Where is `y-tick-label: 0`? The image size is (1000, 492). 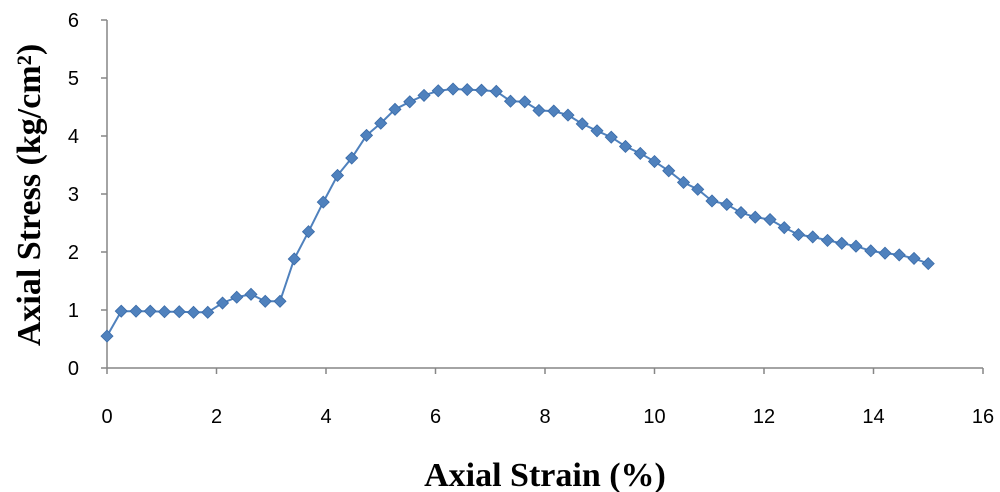
y-tick-label: 0 is located at coordinates (73, 369).